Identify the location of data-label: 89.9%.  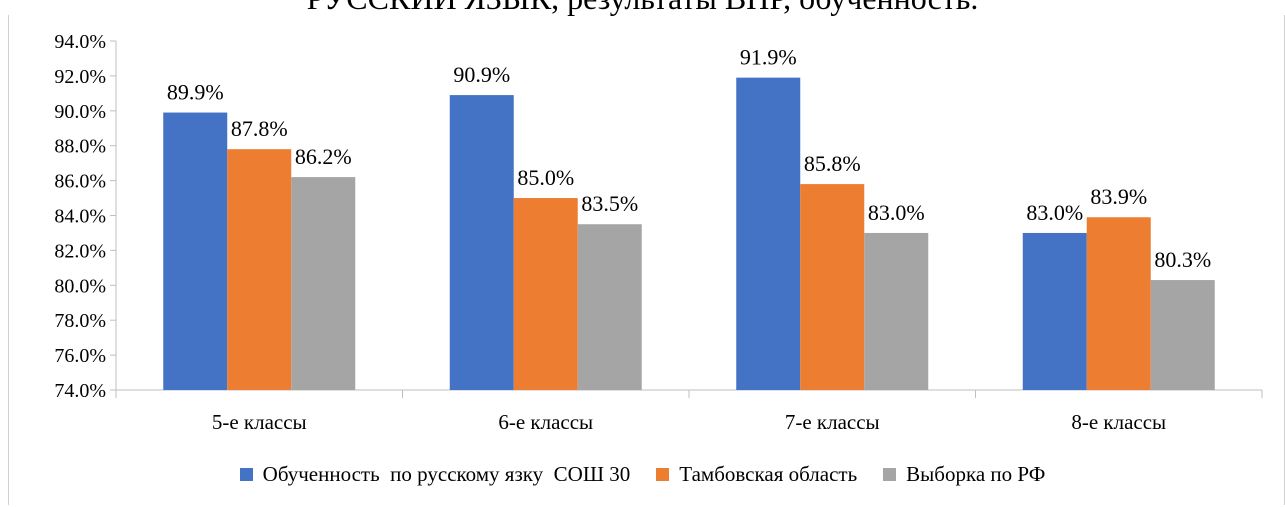
(195, 92).